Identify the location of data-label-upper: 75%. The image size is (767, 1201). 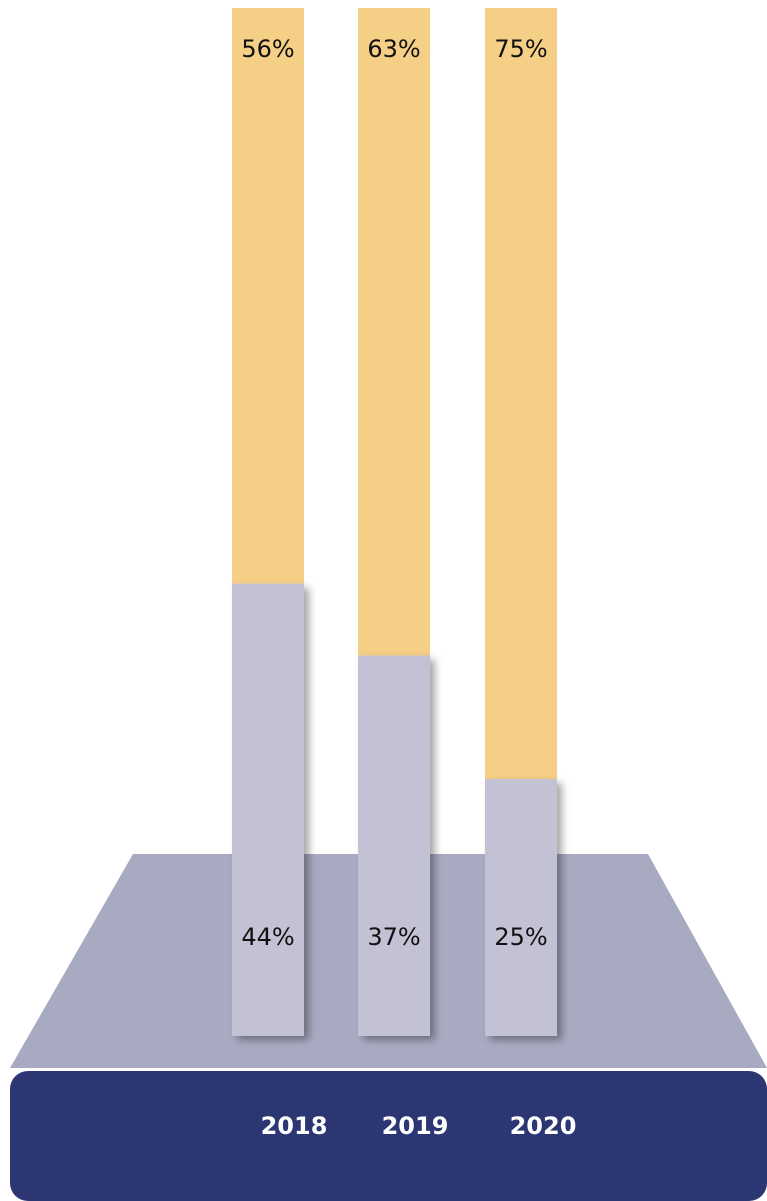
(520, 49).